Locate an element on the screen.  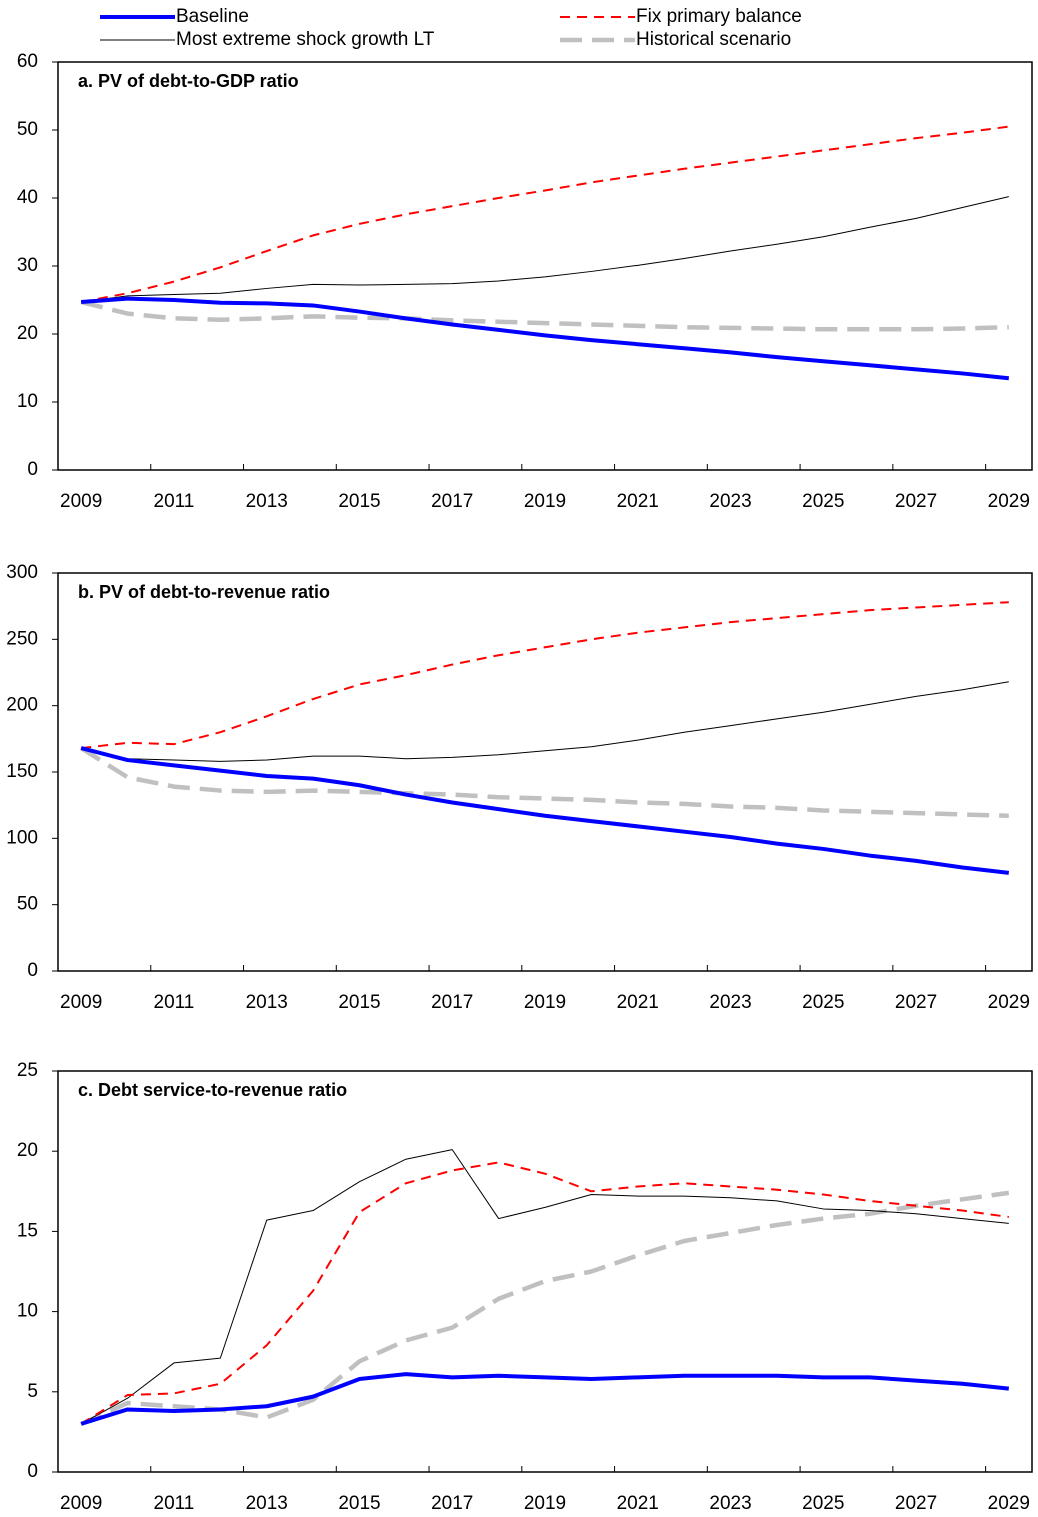
y-tick-label: 15 is located at coordinates (27, 1230).